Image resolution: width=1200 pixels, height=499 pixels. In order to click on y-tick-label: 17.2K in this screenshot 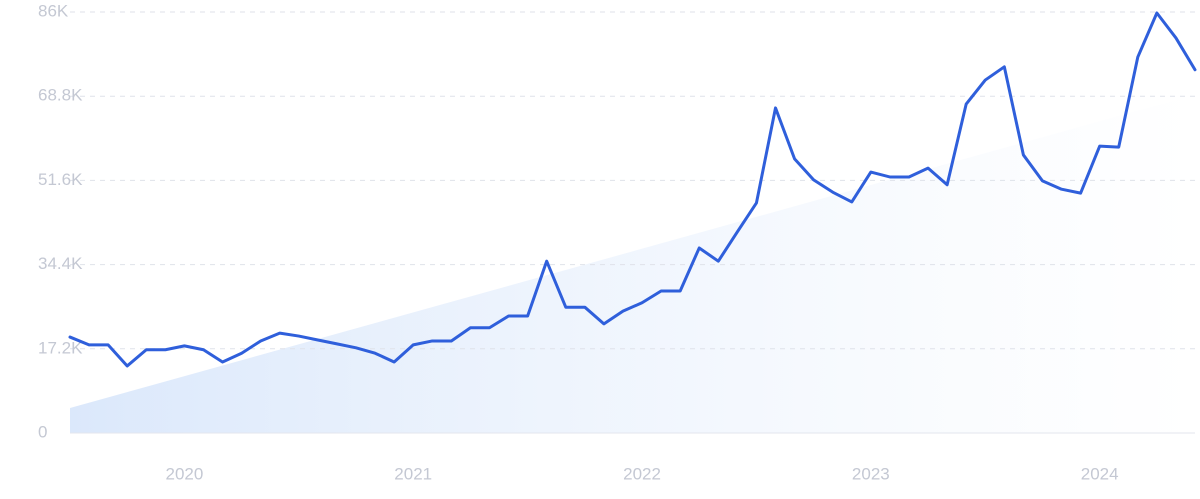, I will do `click(60, 347)`.